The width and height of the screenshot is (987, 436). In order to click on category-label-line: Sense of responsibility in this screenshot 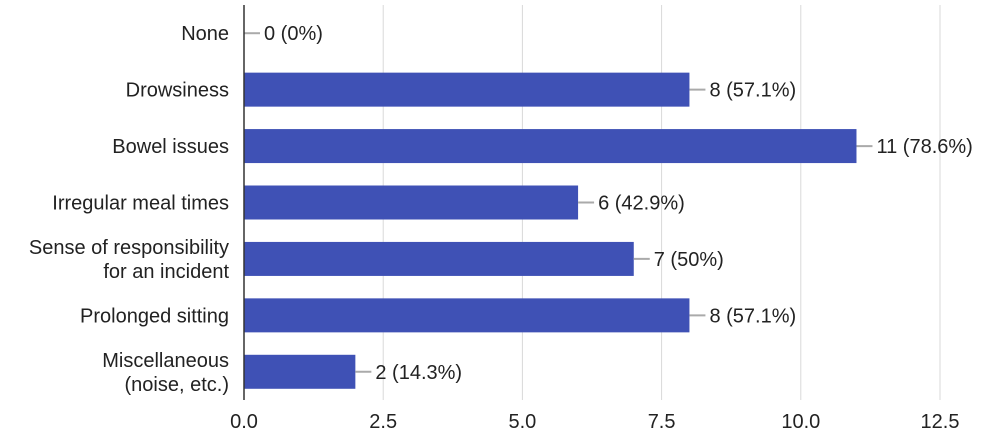, I will do `click(129, 248)`.